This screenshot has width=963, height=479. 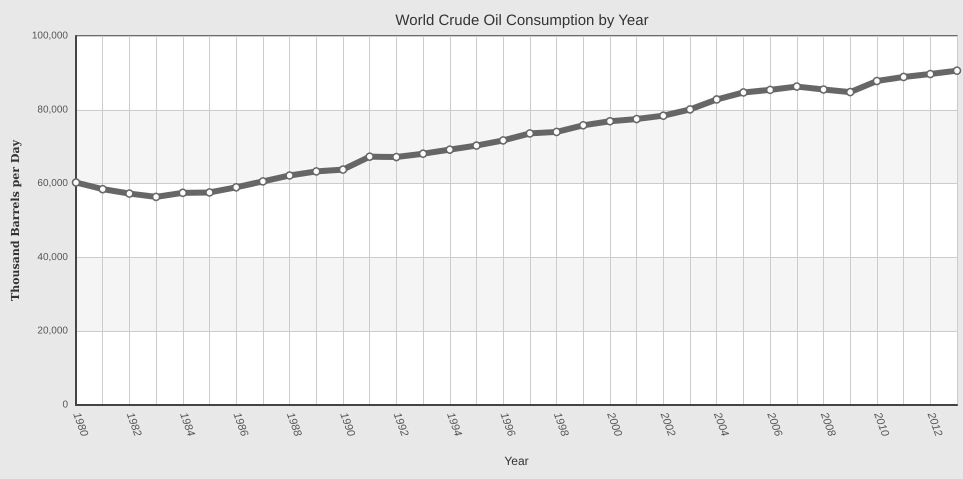 I want to click on x-tick-label: 1994, so click(x=454, y=424).